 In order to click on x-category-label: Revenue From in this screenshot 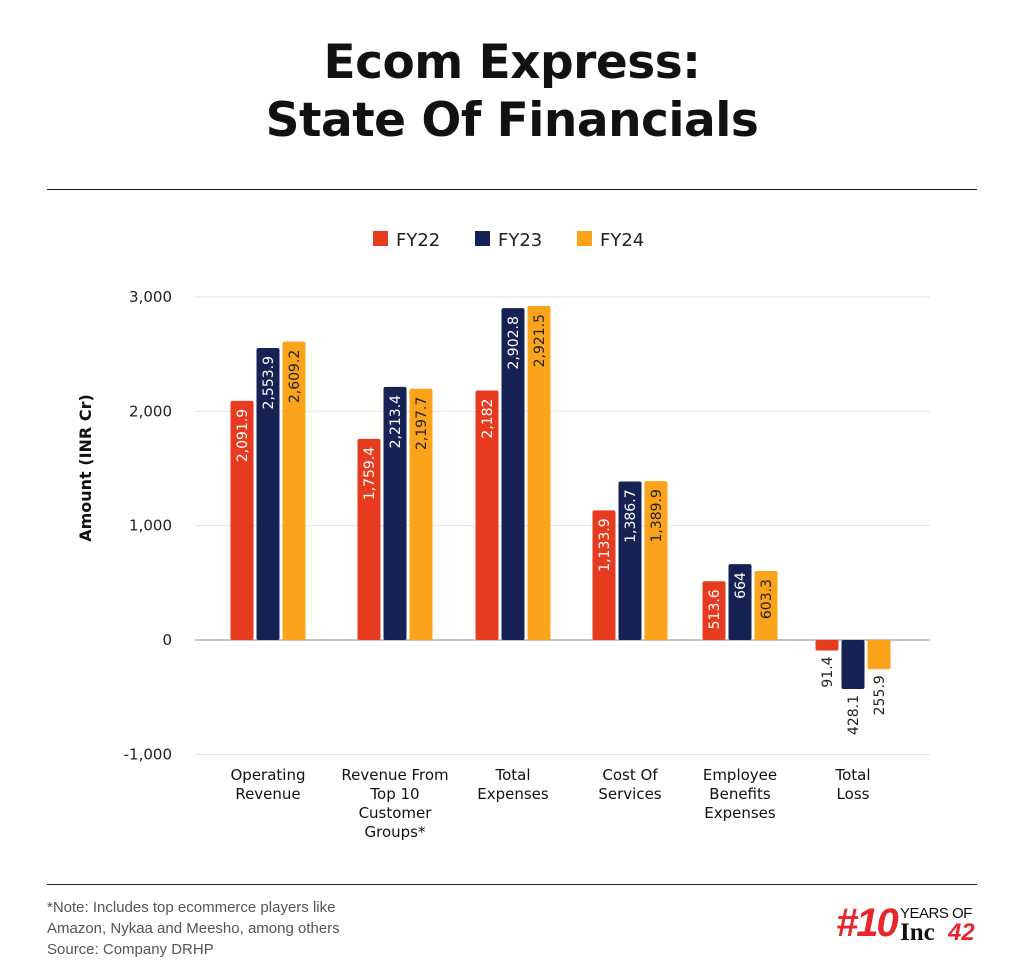, I will do `click(394, 775)`.